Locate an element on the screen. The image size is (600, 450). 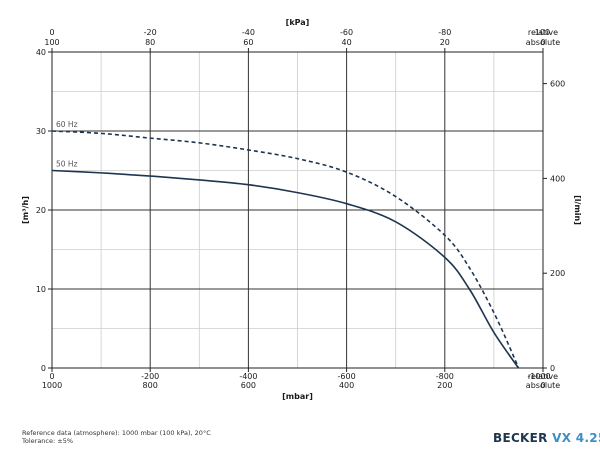
y-left-tick-label: 0 is located at coordinates (43, 368).